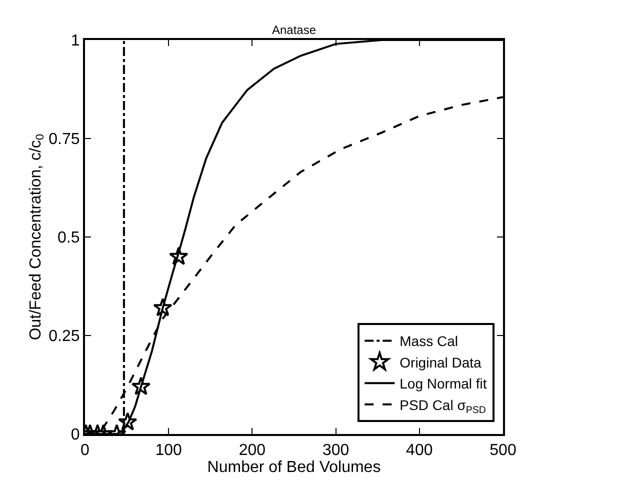 The height and width of the screenshot is (489, 623). Describe the element at coordinates (441, 362) in the screenshot. I see `legend-label: Original Data` at that location.